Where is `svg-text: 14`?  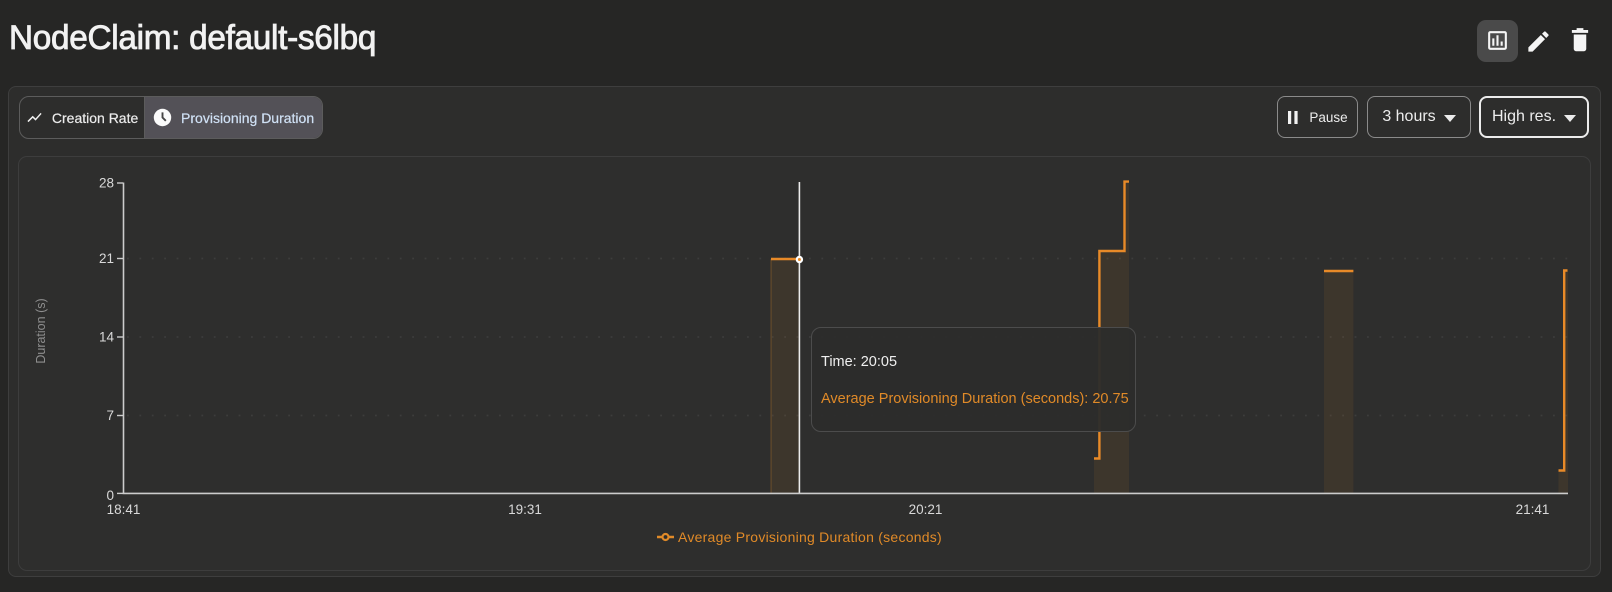 svg-text: 14 is located at coordinates (107, 337).